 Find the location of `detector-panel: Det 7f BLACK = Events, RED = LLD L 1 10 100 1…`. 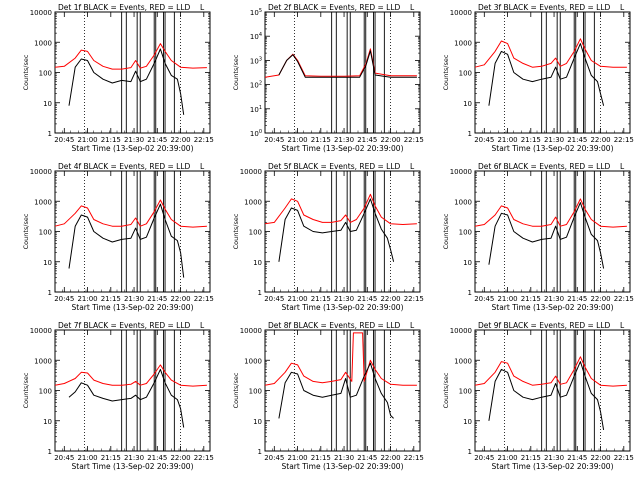

detector-panel: Det 7f BLACK = Events, RED = LLD L 1 10 100 1… is located at coordinates (118, 396).